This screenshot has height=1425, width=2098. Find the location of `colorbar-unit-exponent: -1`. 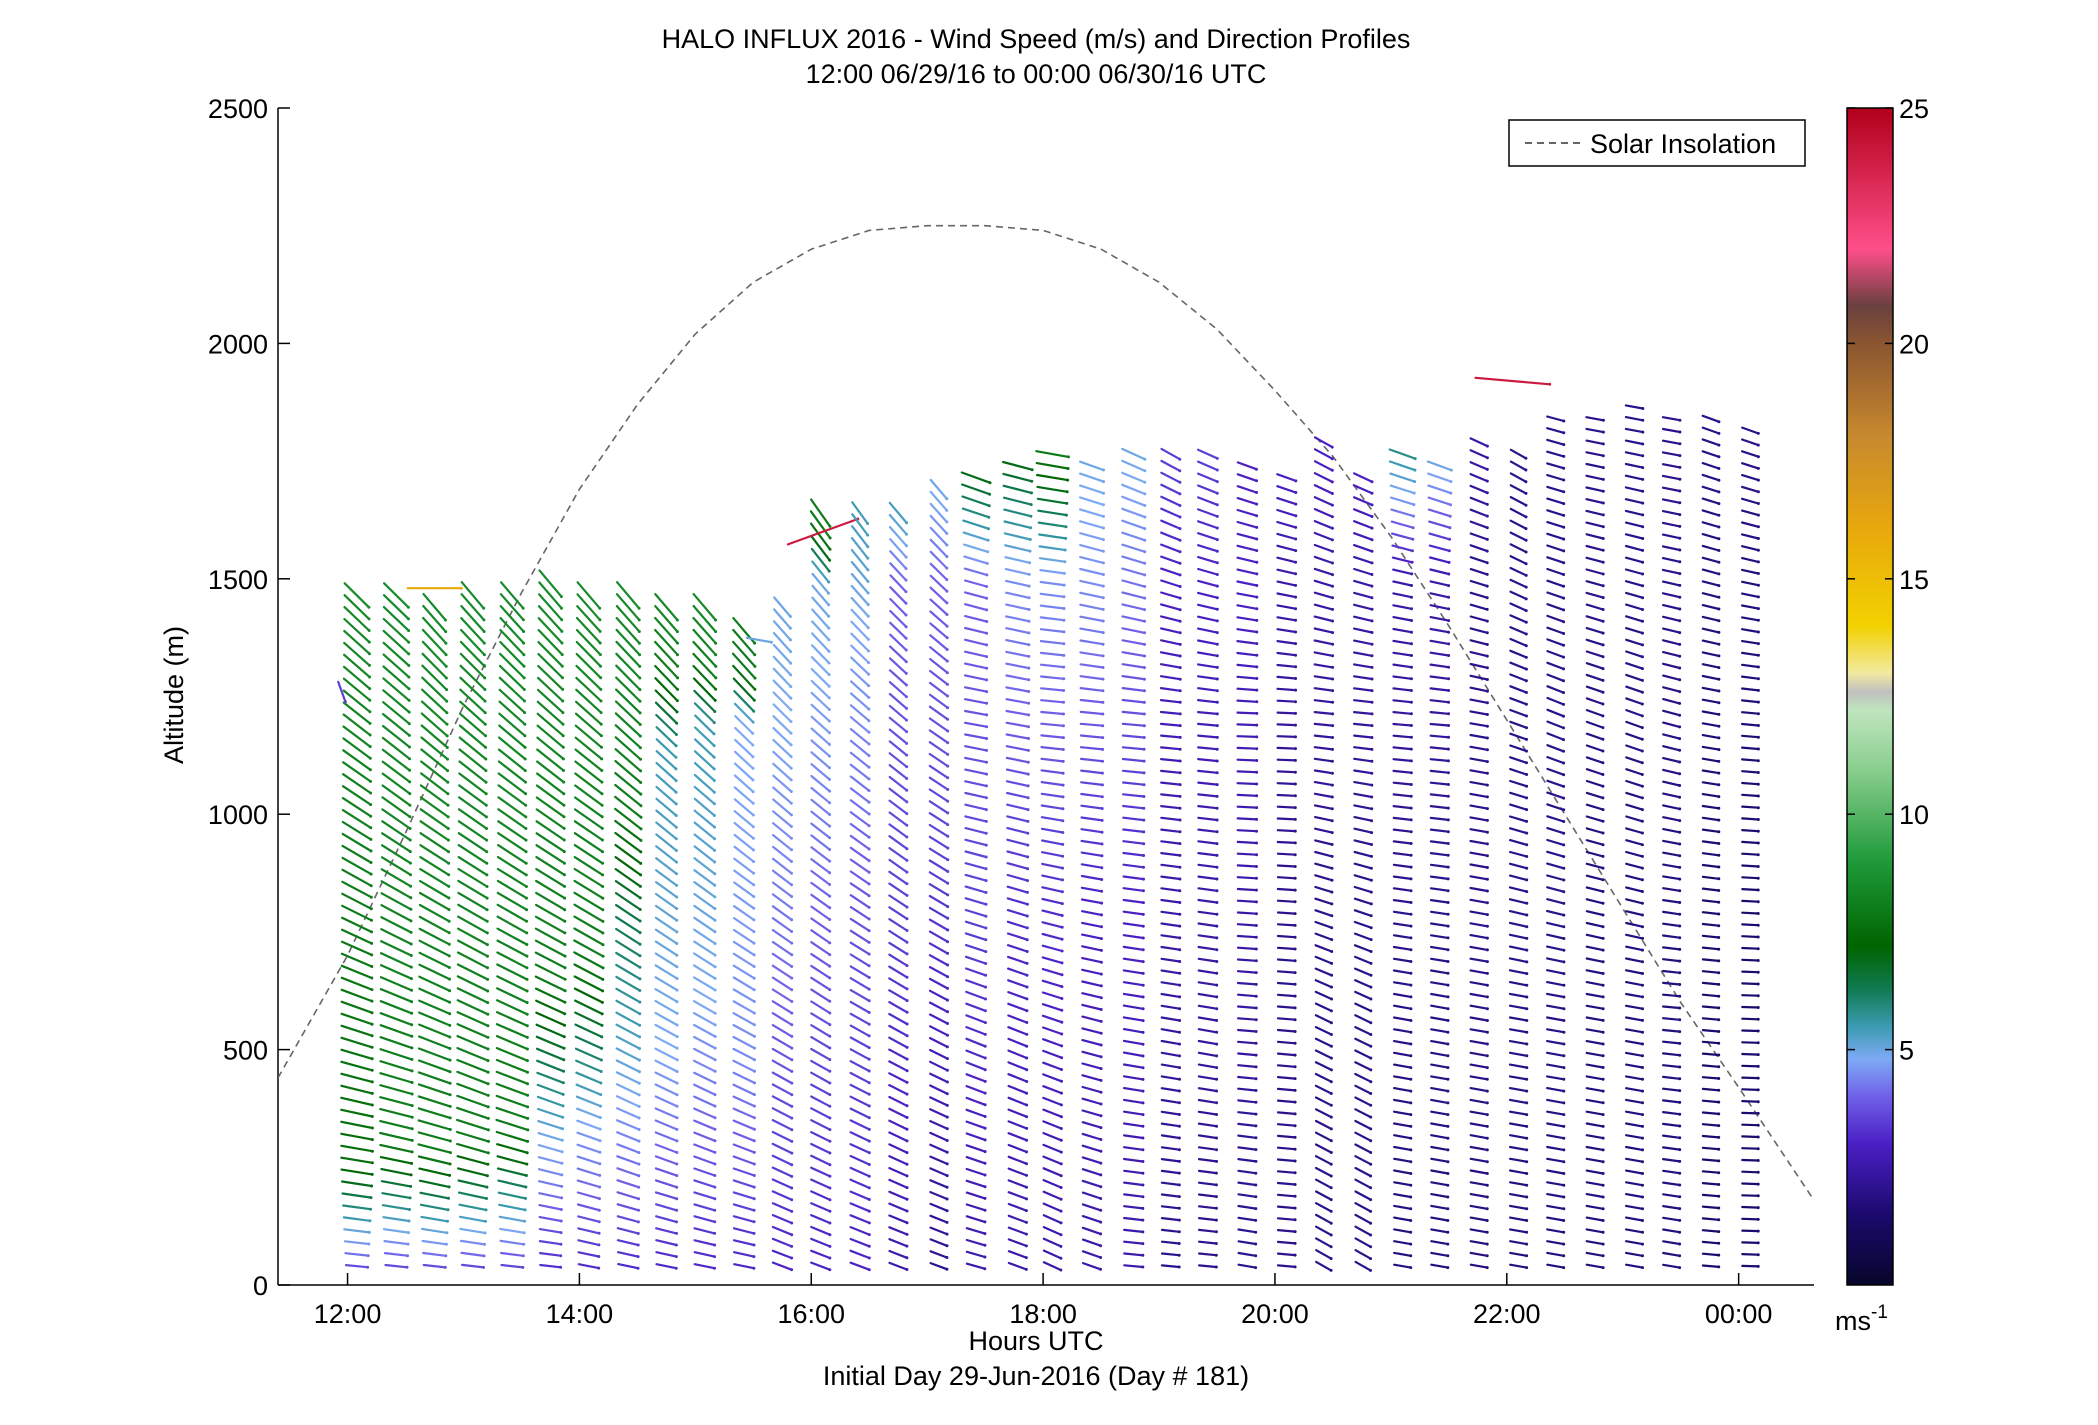

colorbar-unit-exponent: -1 is located at coordinates (1879, 1312).